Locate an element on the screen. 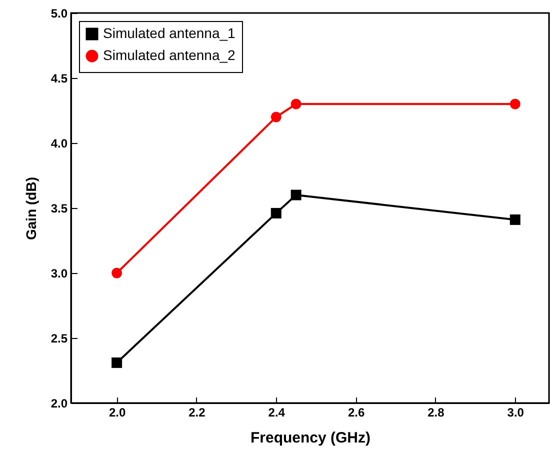 The width and height of the screenshot is (550, 462). x-tick-label: 2.8 is located at coordinates (436, 413).